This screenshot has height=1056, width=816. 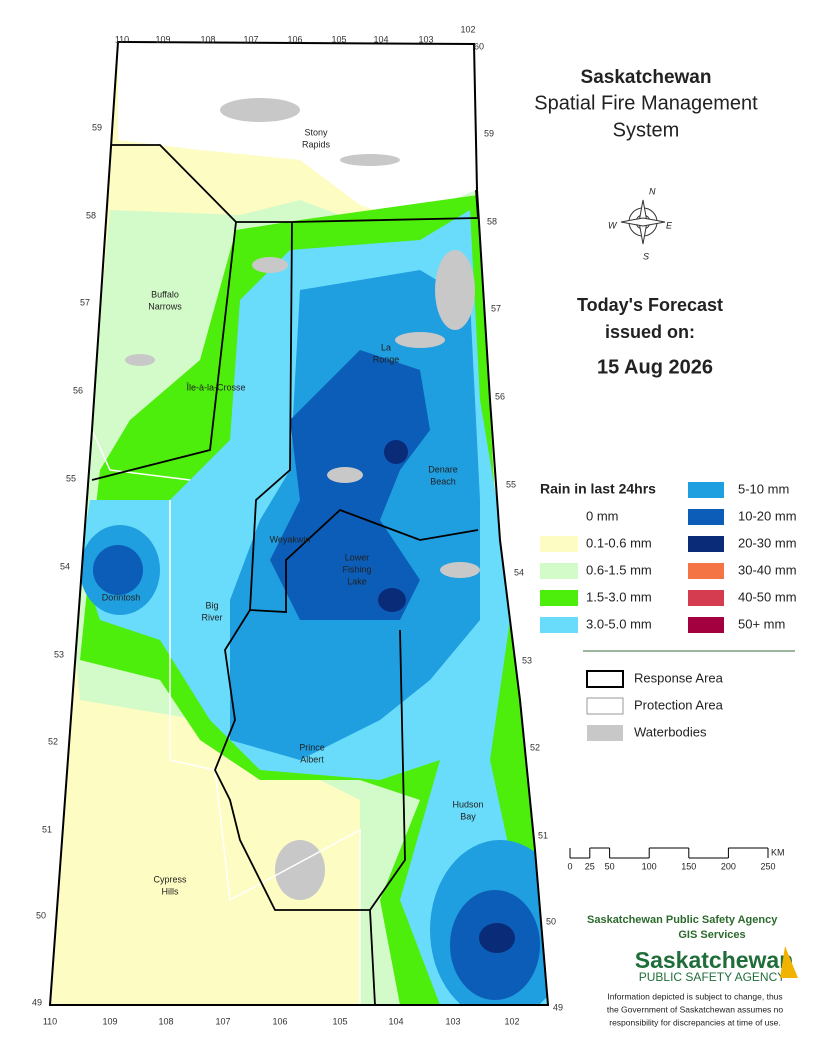 What do you see at coordinates (598, 489) in the screenshot?
I see `legend-title: Rain in last 24hrs` at bounding box center [598, 489].